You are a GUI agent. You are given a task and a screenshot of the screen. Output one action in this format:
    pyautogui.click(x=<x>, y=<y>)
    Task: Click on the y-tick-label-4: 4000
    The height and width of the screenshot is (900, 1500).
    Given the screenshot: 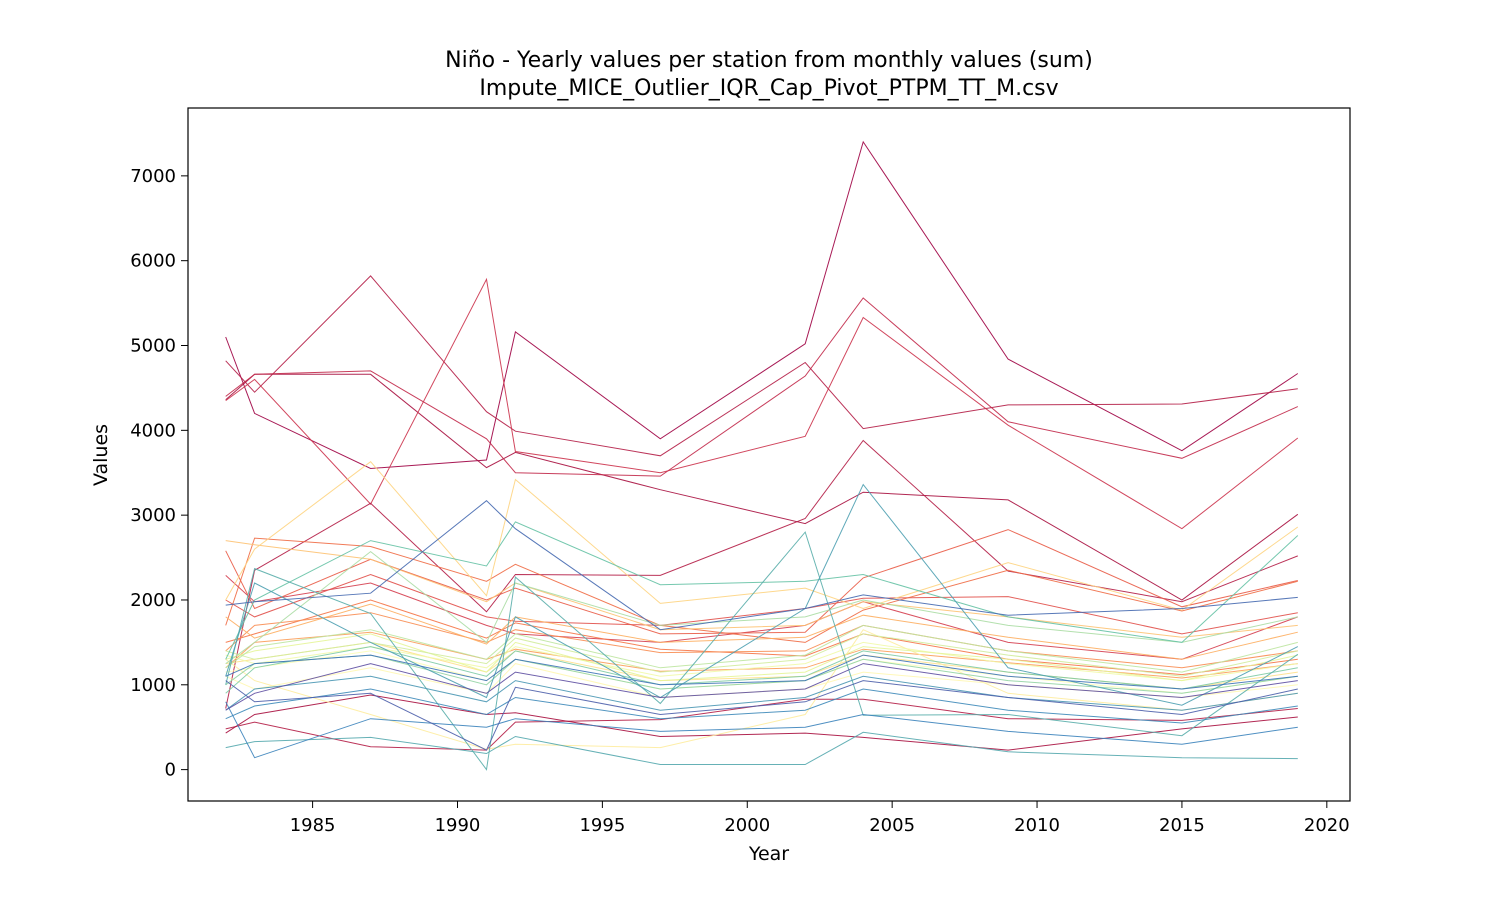 What is the action you would take?
    pyautogui.click(x=153, y=430)
    